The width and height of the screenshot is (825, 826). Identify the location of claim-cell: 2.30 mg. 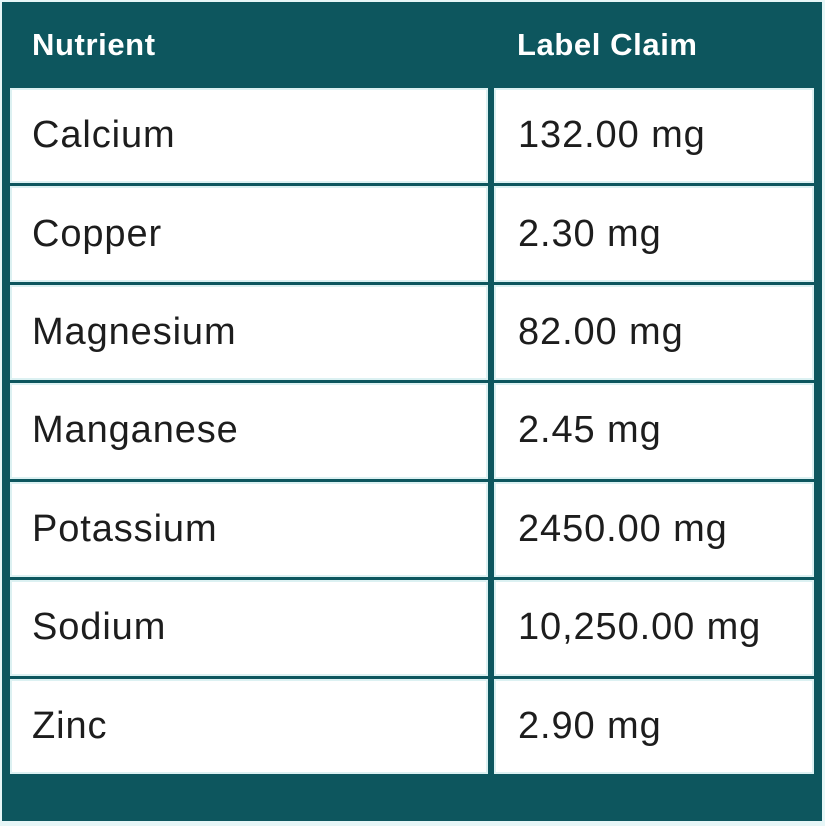
(654, 234).